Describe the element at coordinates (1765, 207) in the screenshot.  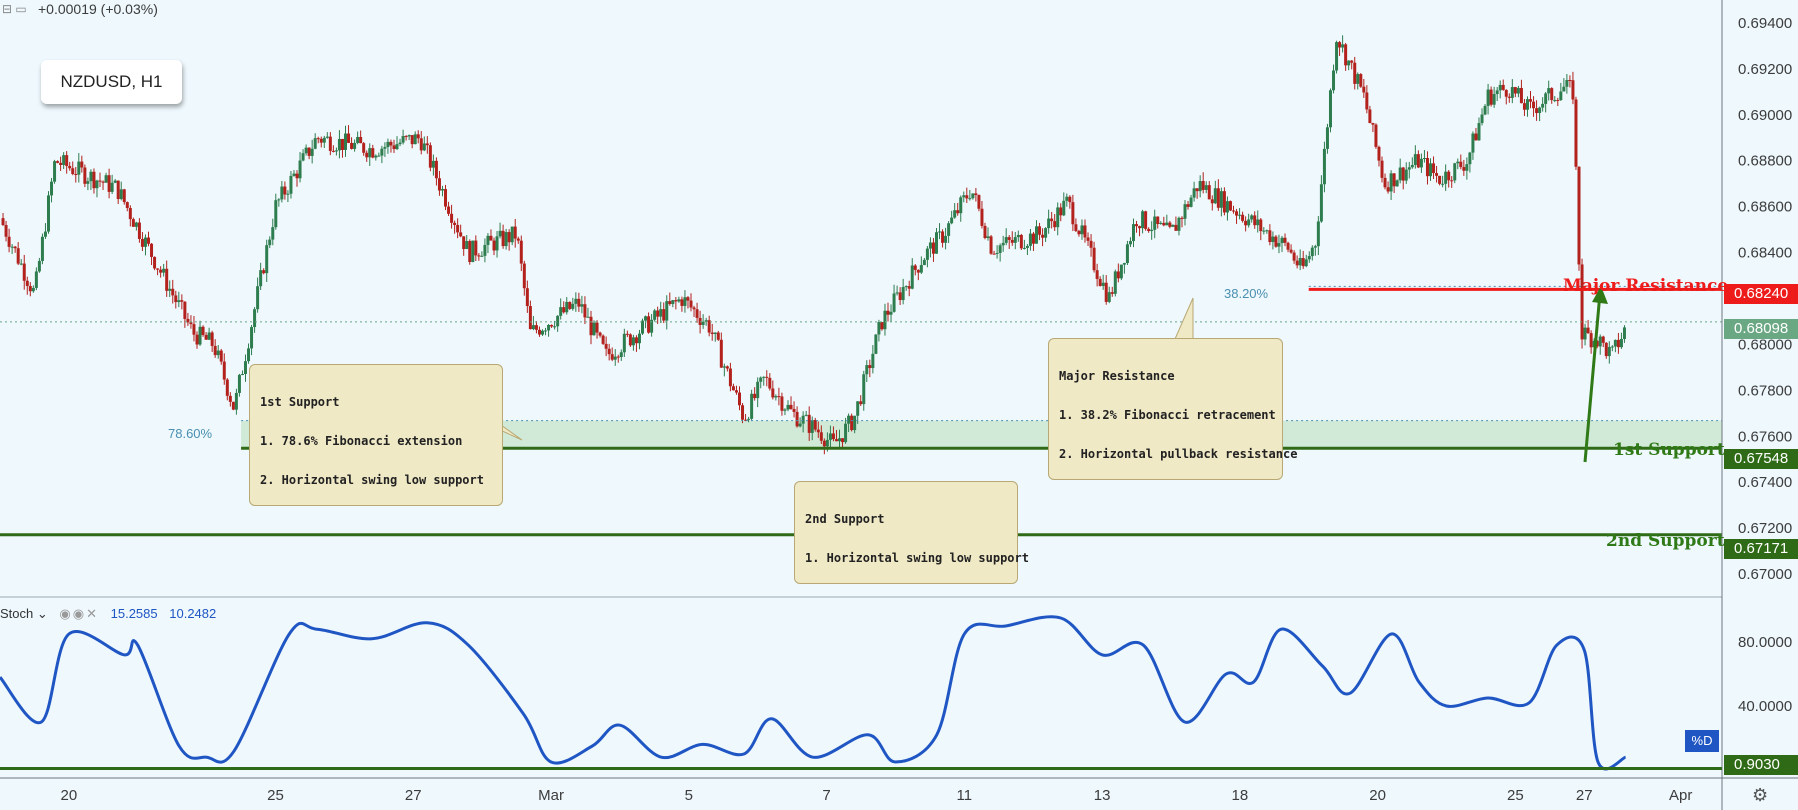
I see `price-tick-label: 0.68600` at that location.